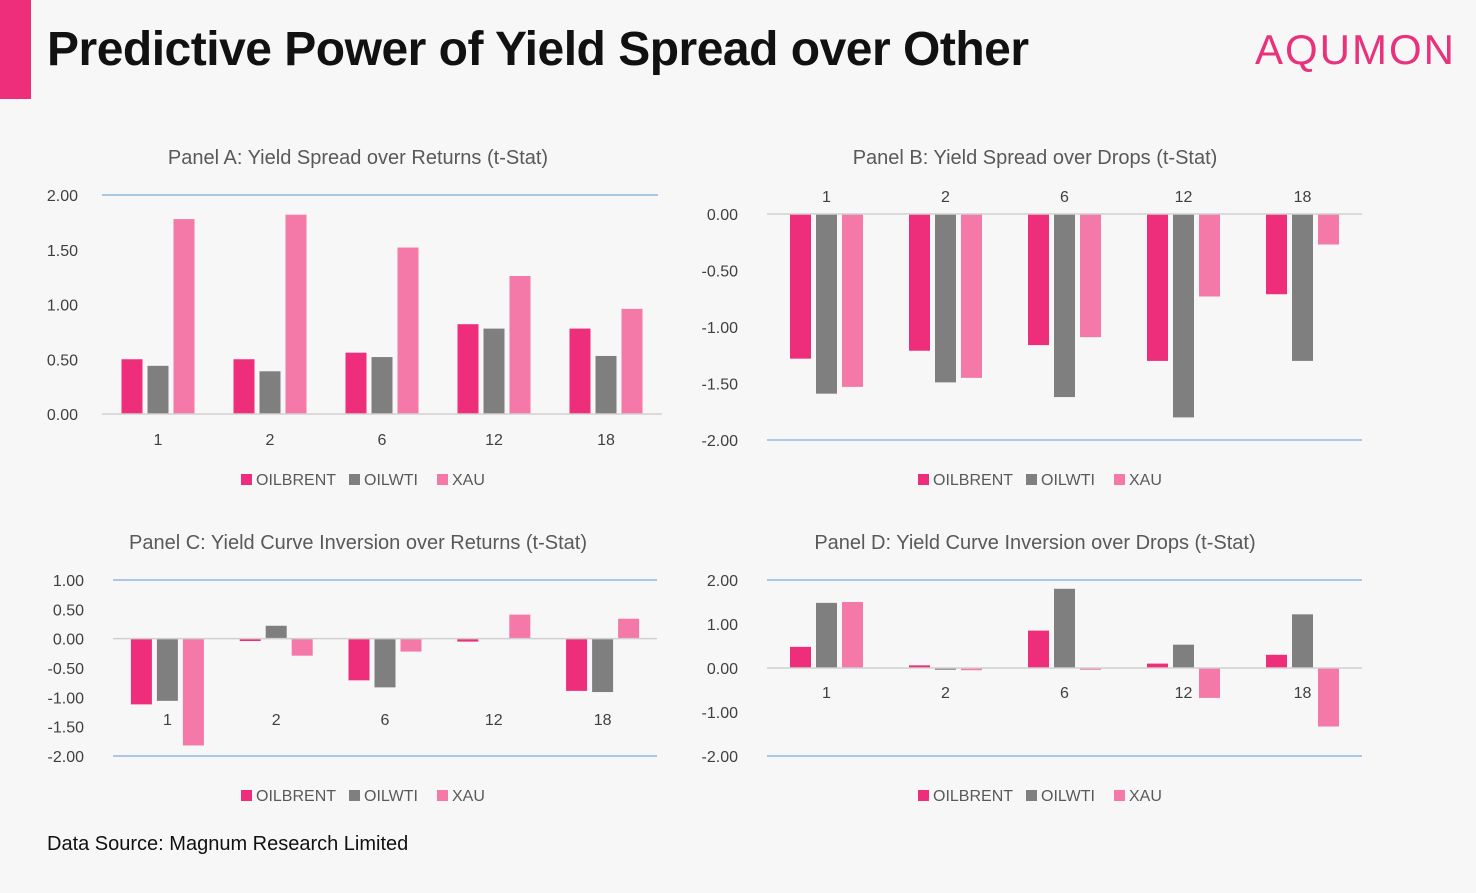 This screenshot has height=893, width=1476. I want to click on brand-logo: AQUMON, so click(1355, 49).